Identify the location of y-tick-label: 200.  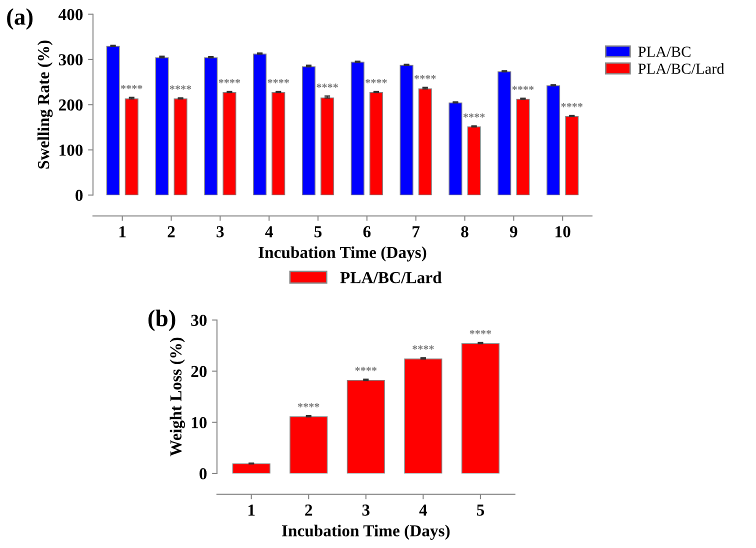
(70, 105).